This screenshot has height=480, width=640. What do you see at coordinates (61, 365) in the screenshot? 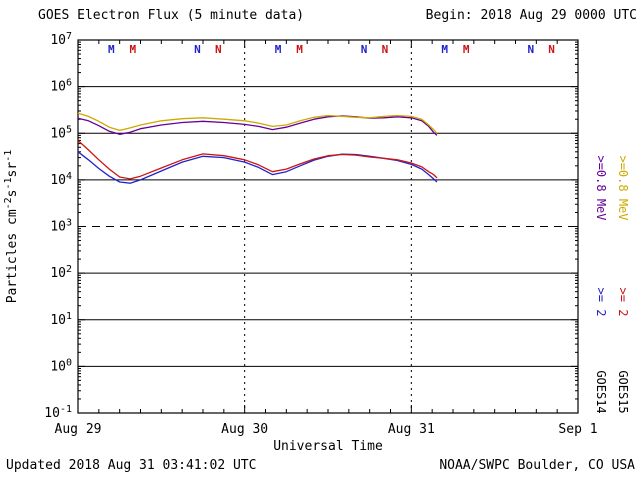
I see `y-tick-label: 10⁰` at bounding box center [61, 365].